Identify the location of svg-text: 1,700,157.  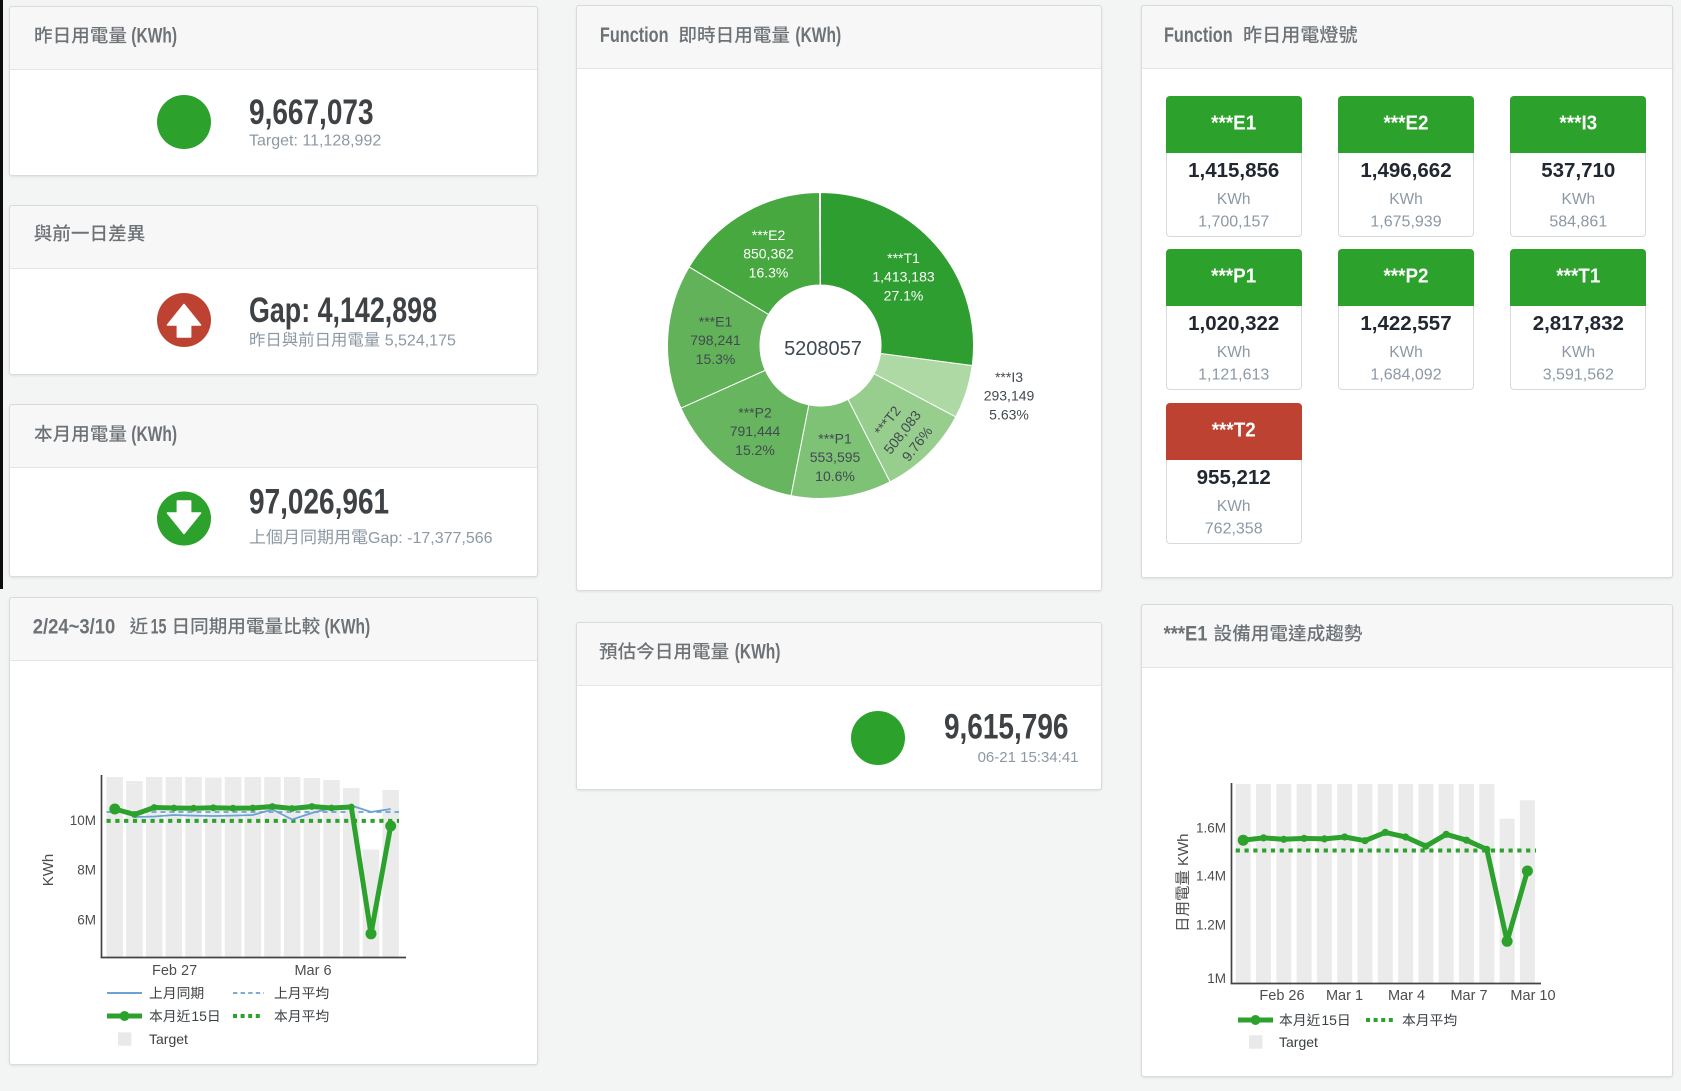
(1233, 222).